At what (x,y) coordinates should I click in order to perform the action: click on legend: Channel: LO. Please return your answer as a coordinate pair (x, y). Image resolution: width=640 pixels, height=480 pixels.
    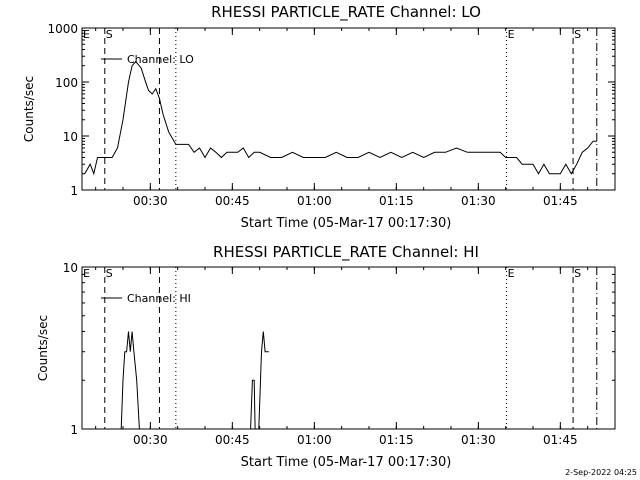
    Looking at the image, I should click on (147, 59).